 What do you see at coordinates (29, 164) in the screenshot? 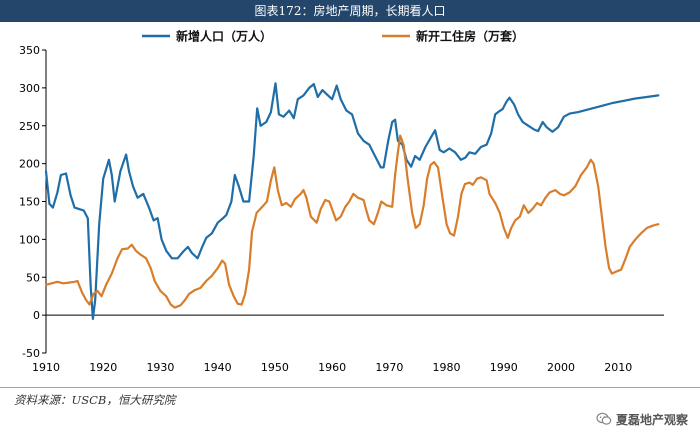
I see `y-tick-label: 200` at bounding box center [29, 164].